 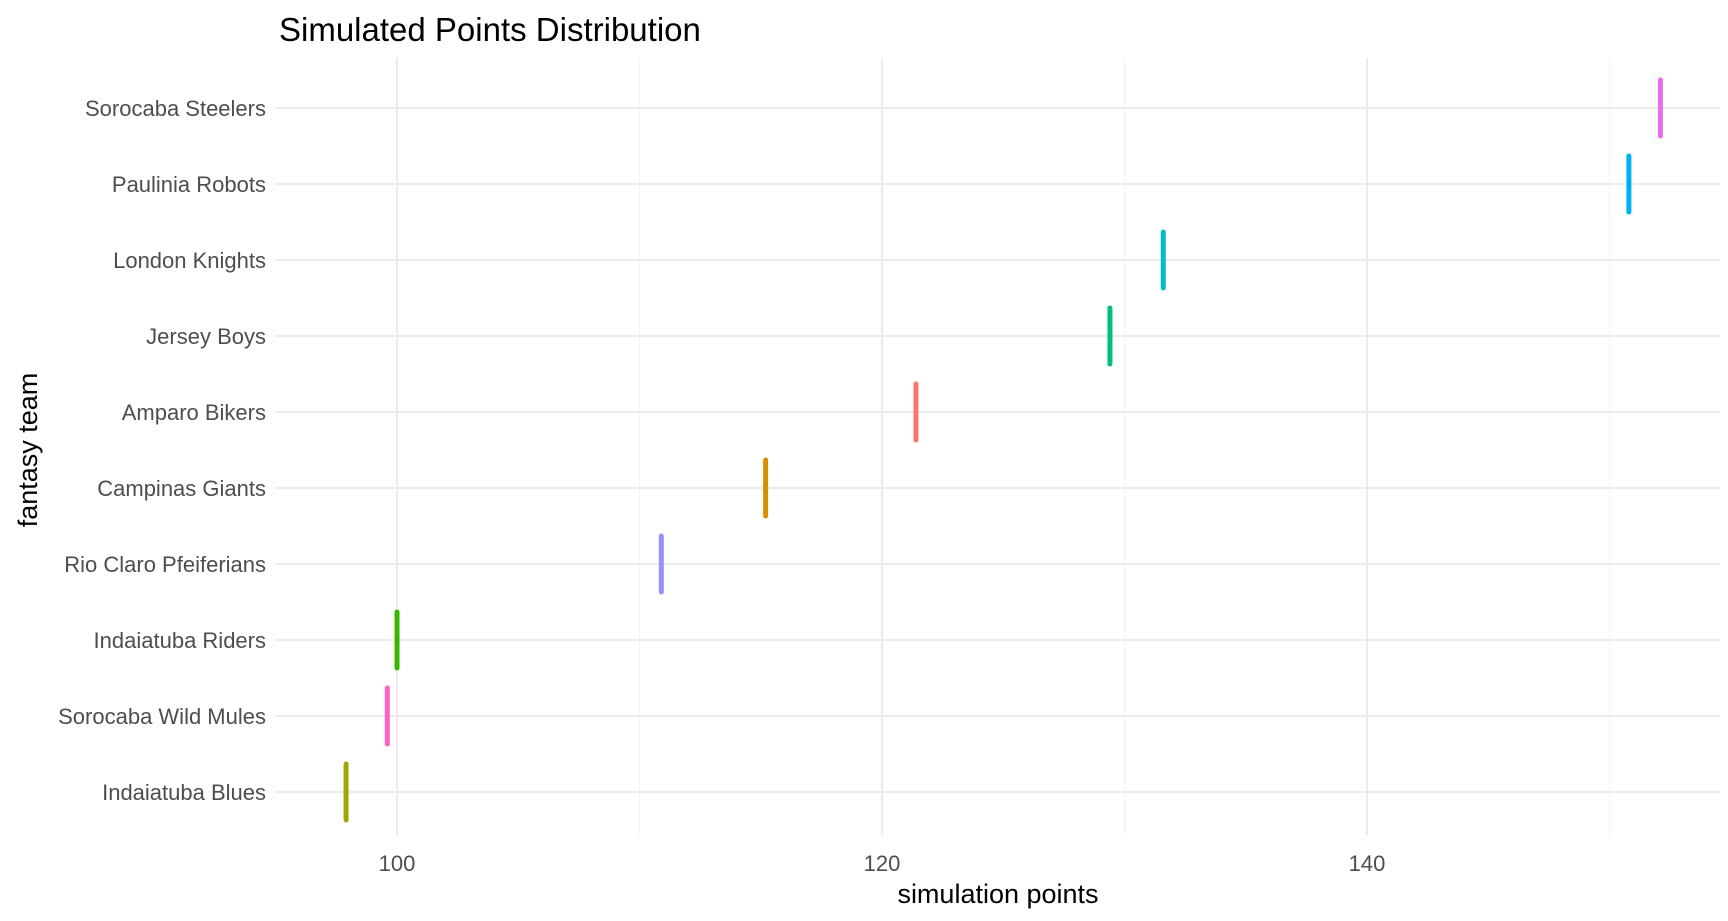 I want to click on x-tick-label: 120, so click(x=882, y=863).